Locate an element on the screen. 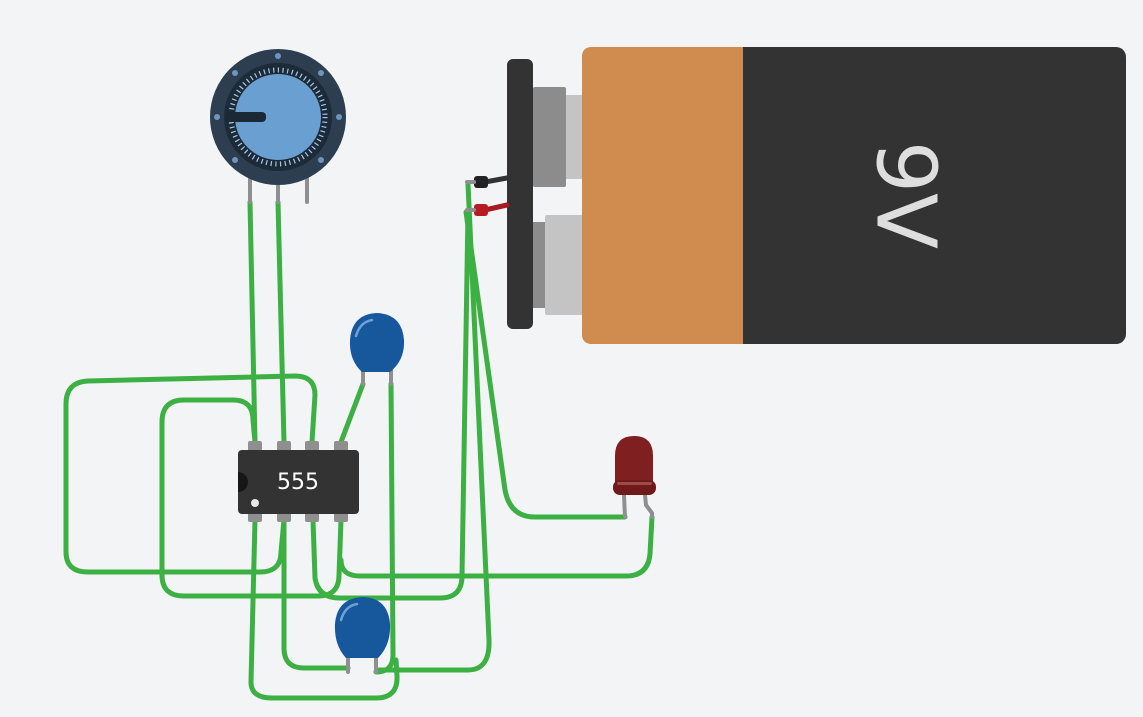 The width and height of the screenshot is (1143, 717). wire-led-to-rail is located at coordinates (496, 546).